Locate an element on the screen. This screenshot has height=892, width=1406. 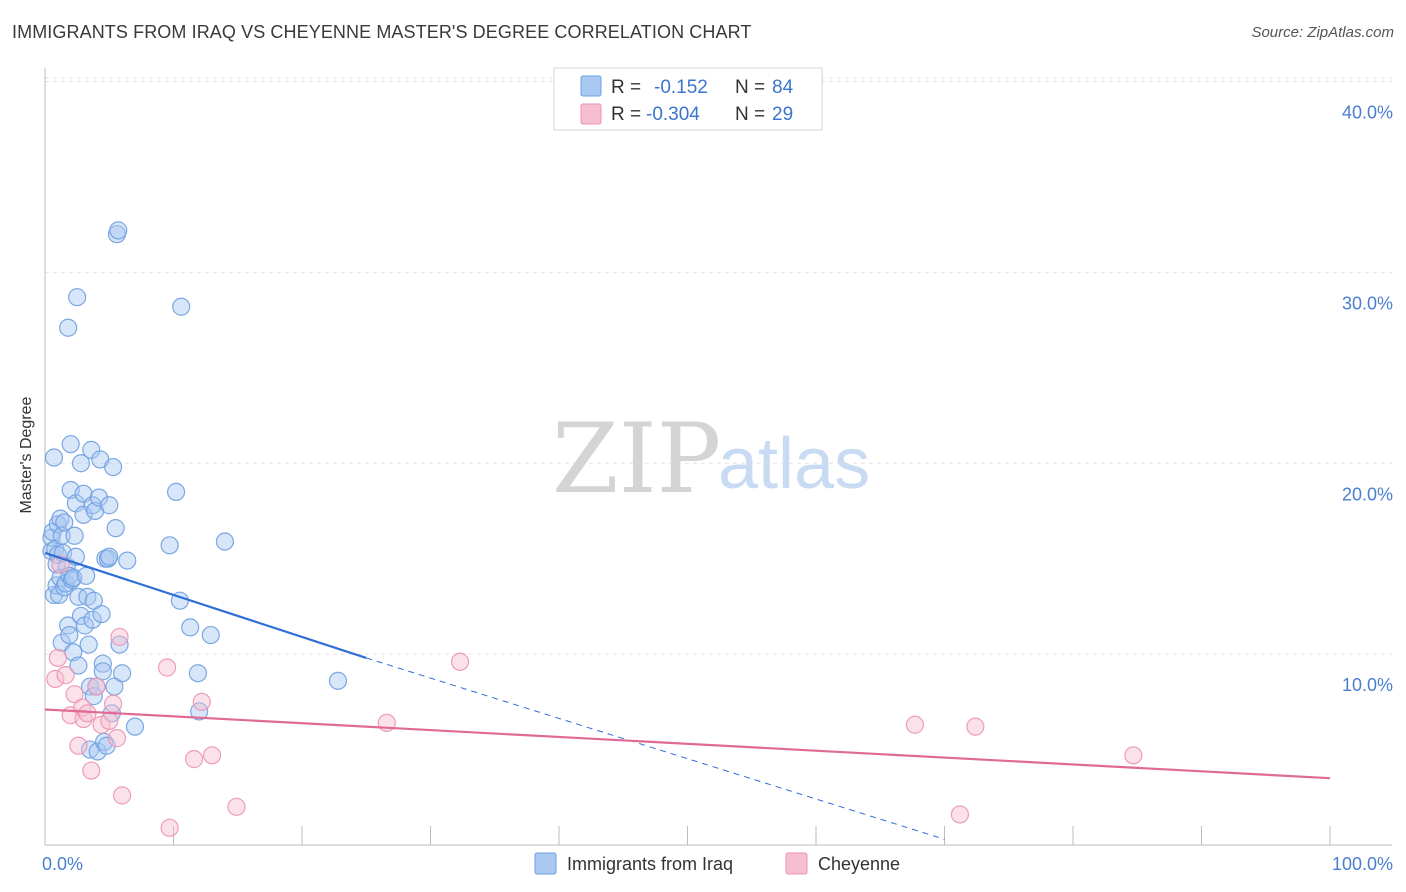
y-tick-label: 20.0% is located at coordinates (1367, 494).